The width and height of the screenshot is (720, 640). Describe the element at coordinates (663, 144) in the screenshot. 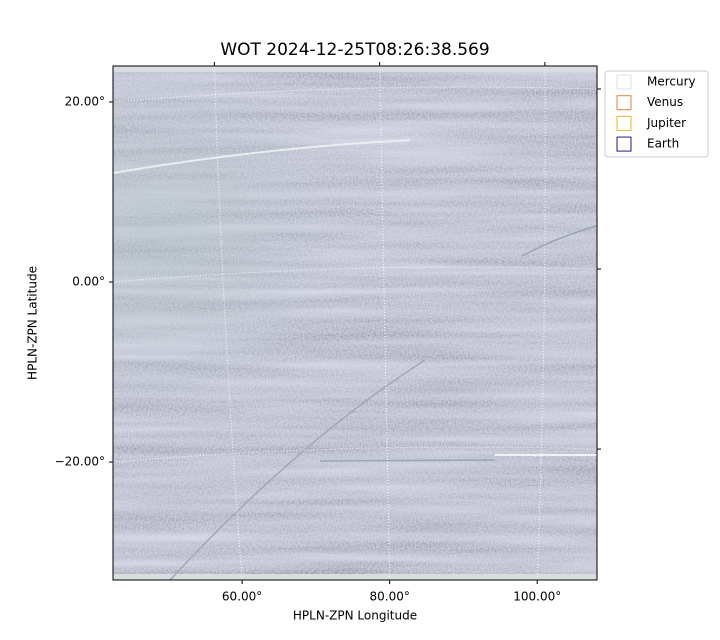

I see `legend-label: Earth` at that location.